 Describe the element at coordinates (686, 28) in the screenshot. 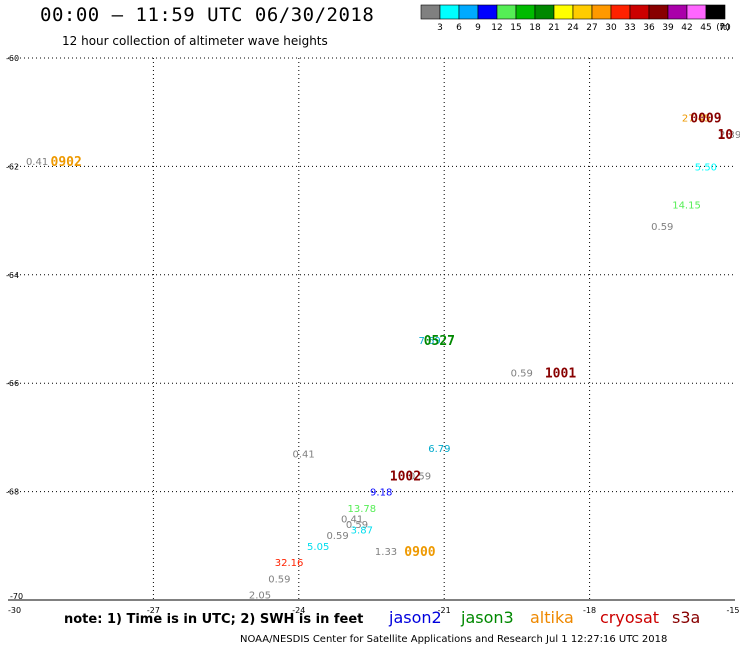

I see `legend-label: 42` at that location.